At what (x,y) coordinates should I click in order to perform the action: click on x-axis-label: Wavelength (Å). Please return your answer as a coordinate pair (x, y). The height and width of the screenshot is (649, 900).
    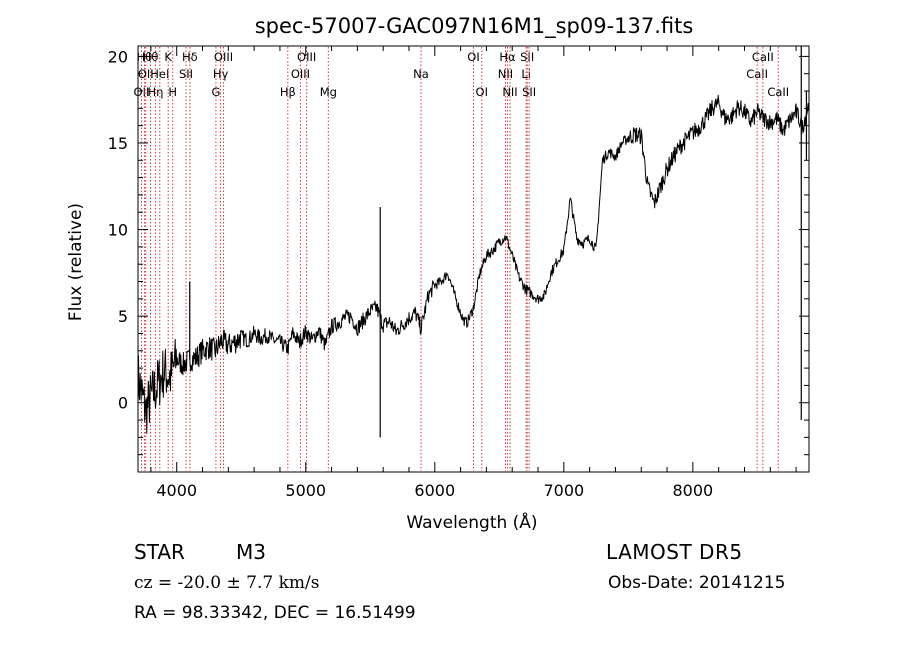
    Looking at the image, I should click on (471, 522).